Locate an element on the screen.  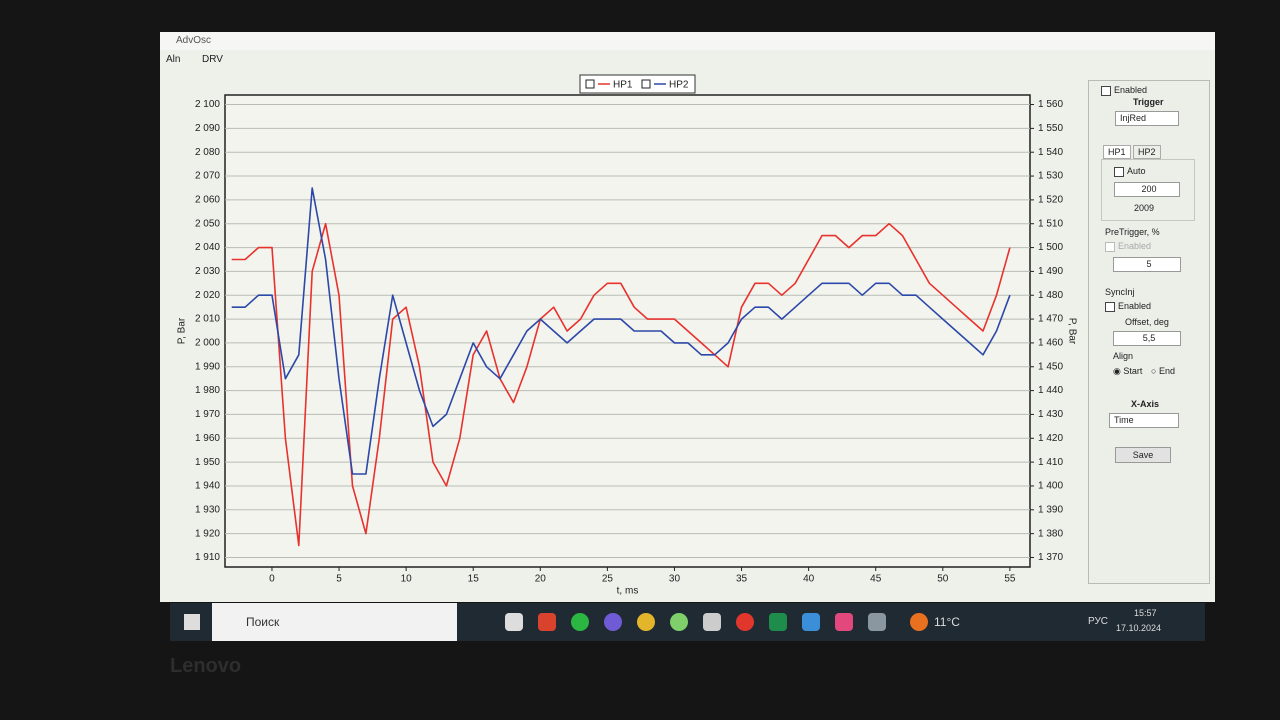
language: РУС is located at coordinates (1098, 621).